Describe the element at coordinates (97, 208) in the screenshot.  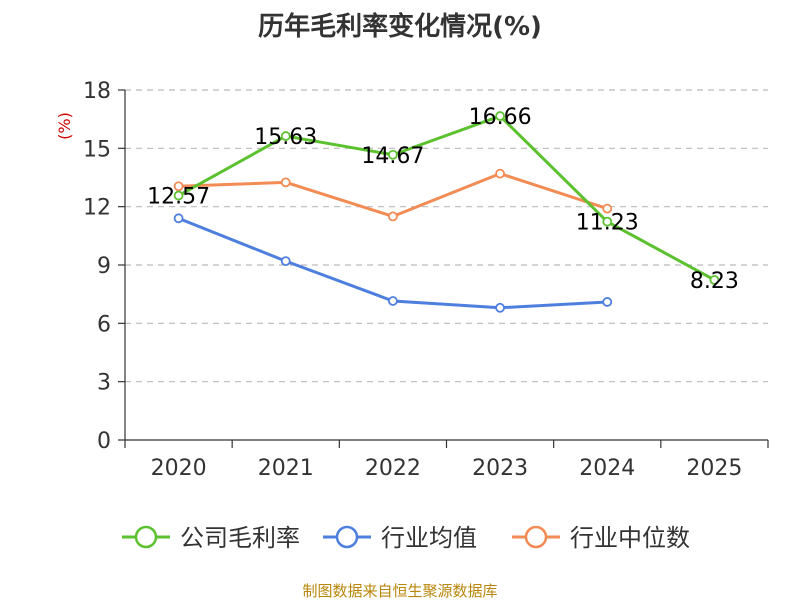
I see `y-tick-label: 12` at that location.